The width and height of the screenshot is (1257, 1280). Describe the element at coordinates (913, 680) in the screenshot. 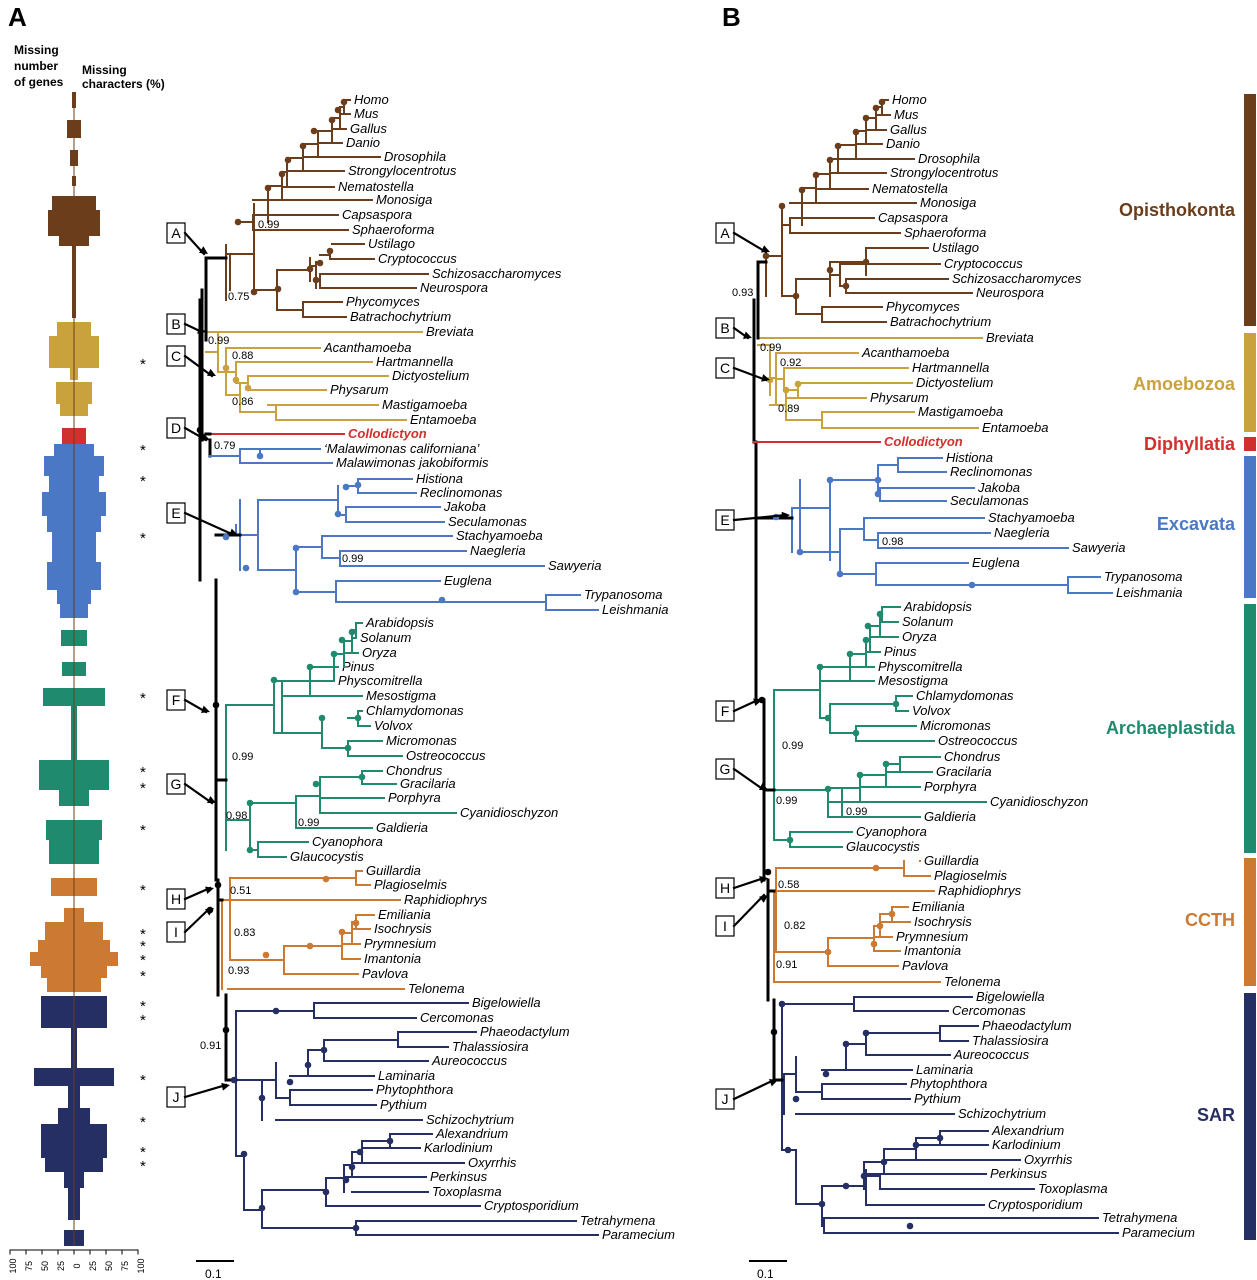

I see `taxon-label: Mesostigma` at that location.